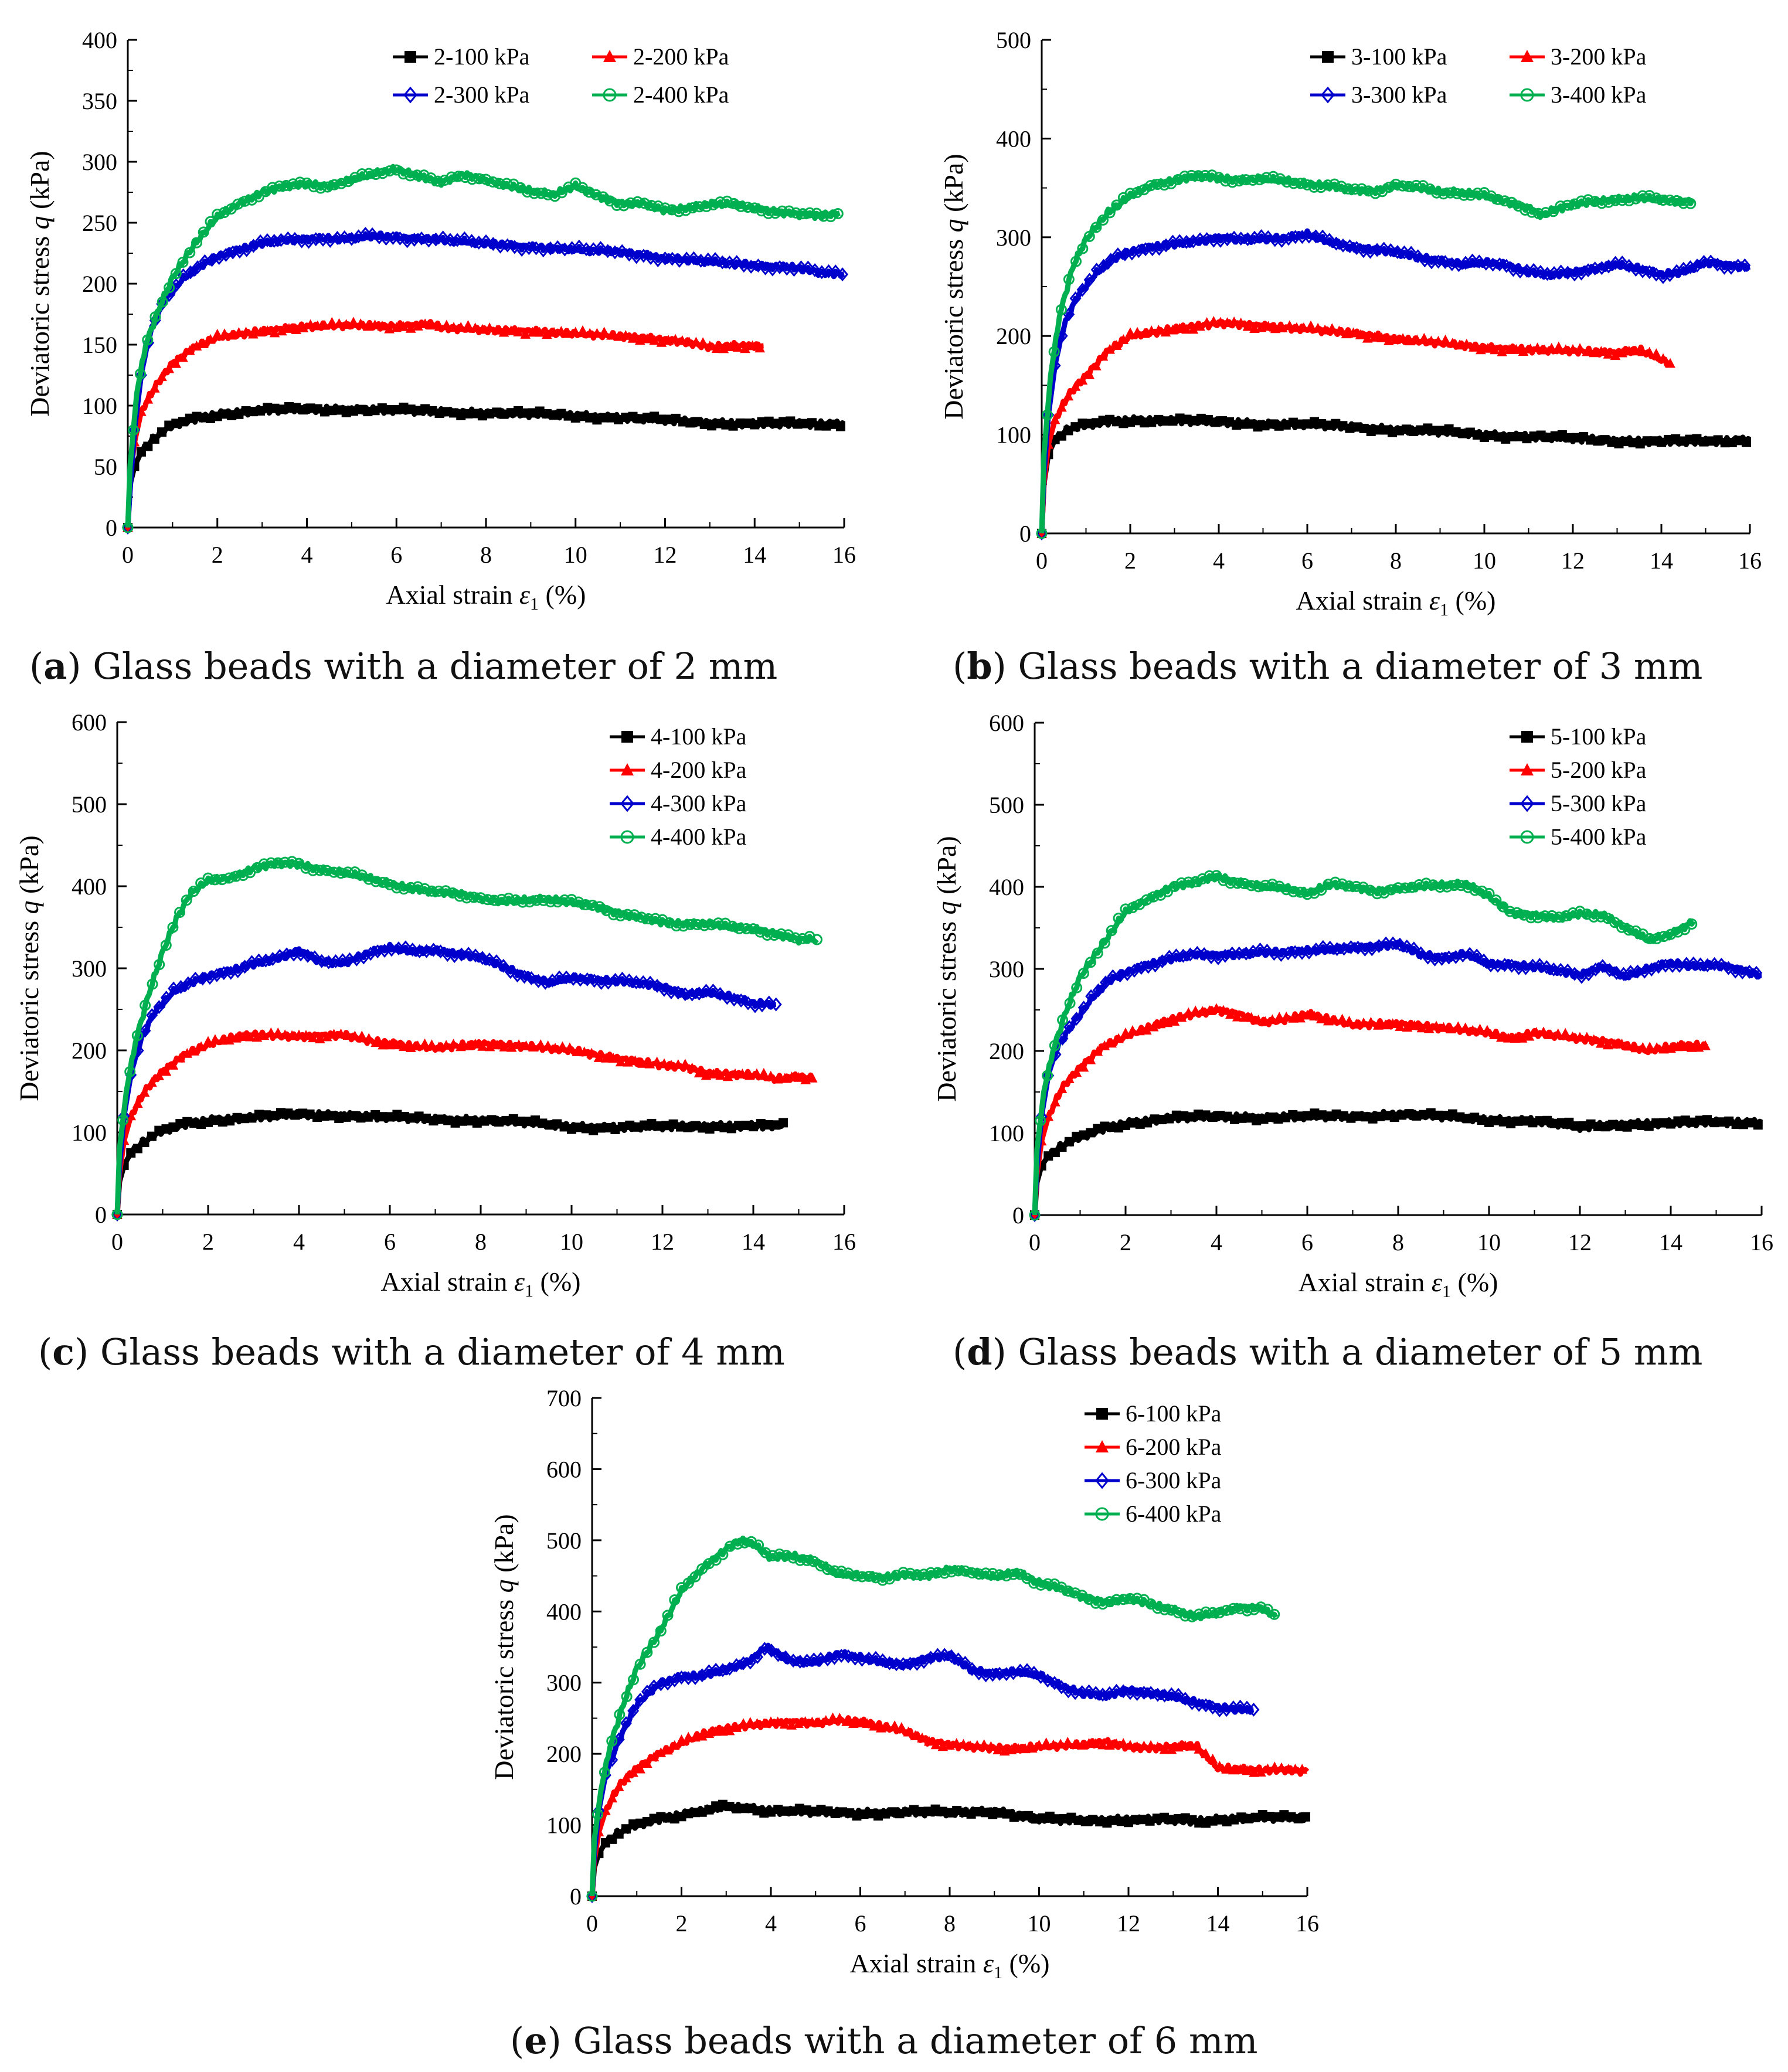 The height and width of the screenshot is (2072, 1788). What do you see at coordinates (482, 94) in the screenshot?
I see `legend-label: 2-300 kPa` at bounding box center [482, 94].